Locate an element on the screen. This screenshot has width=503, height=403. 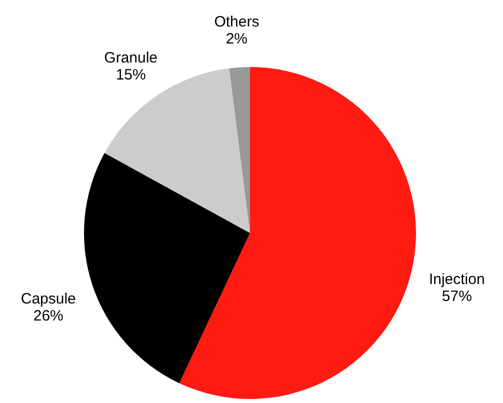
data-label: 57% is located at coordinates (457, 297).